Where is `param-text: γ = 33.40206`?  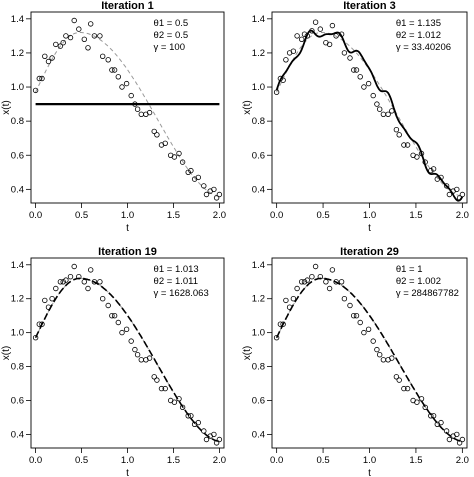 param-text: γ = 33.40206 is located at coordinates (423, 47).